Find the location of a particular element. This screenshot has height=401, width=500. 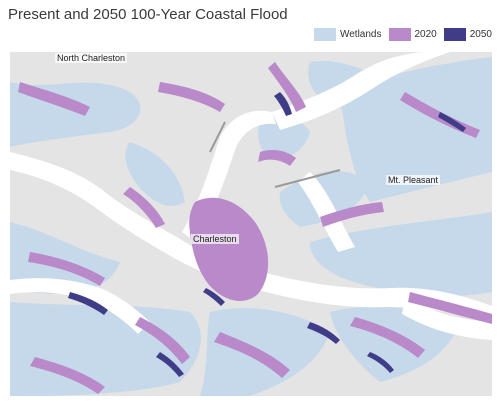

legend-item-2020: 2020 is located at coordinates (412, 34).